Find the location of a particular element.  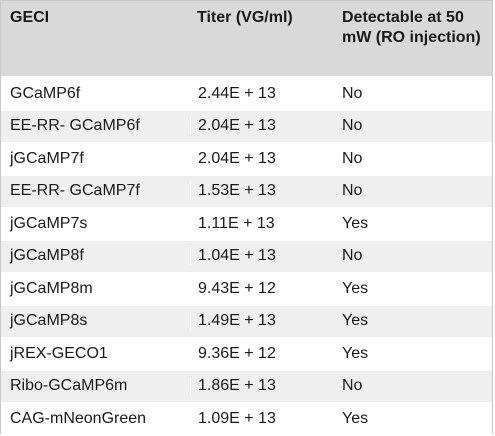

geci-cell: jGCaMP7f is located at coordinates (96, 158).